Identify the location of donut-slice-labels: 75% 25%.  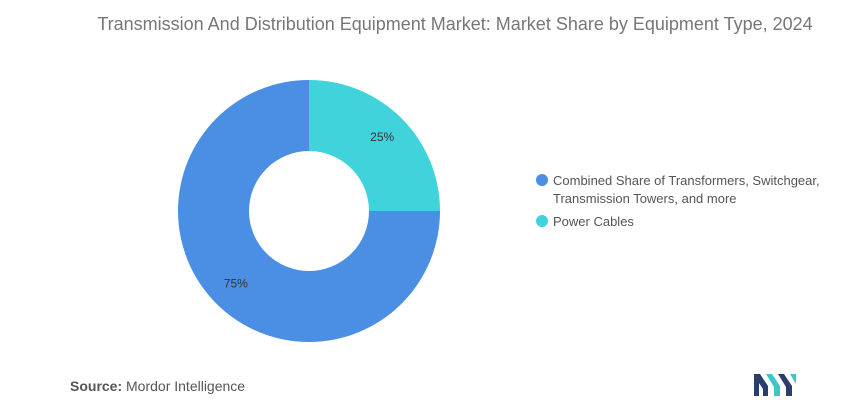
(309, 210).